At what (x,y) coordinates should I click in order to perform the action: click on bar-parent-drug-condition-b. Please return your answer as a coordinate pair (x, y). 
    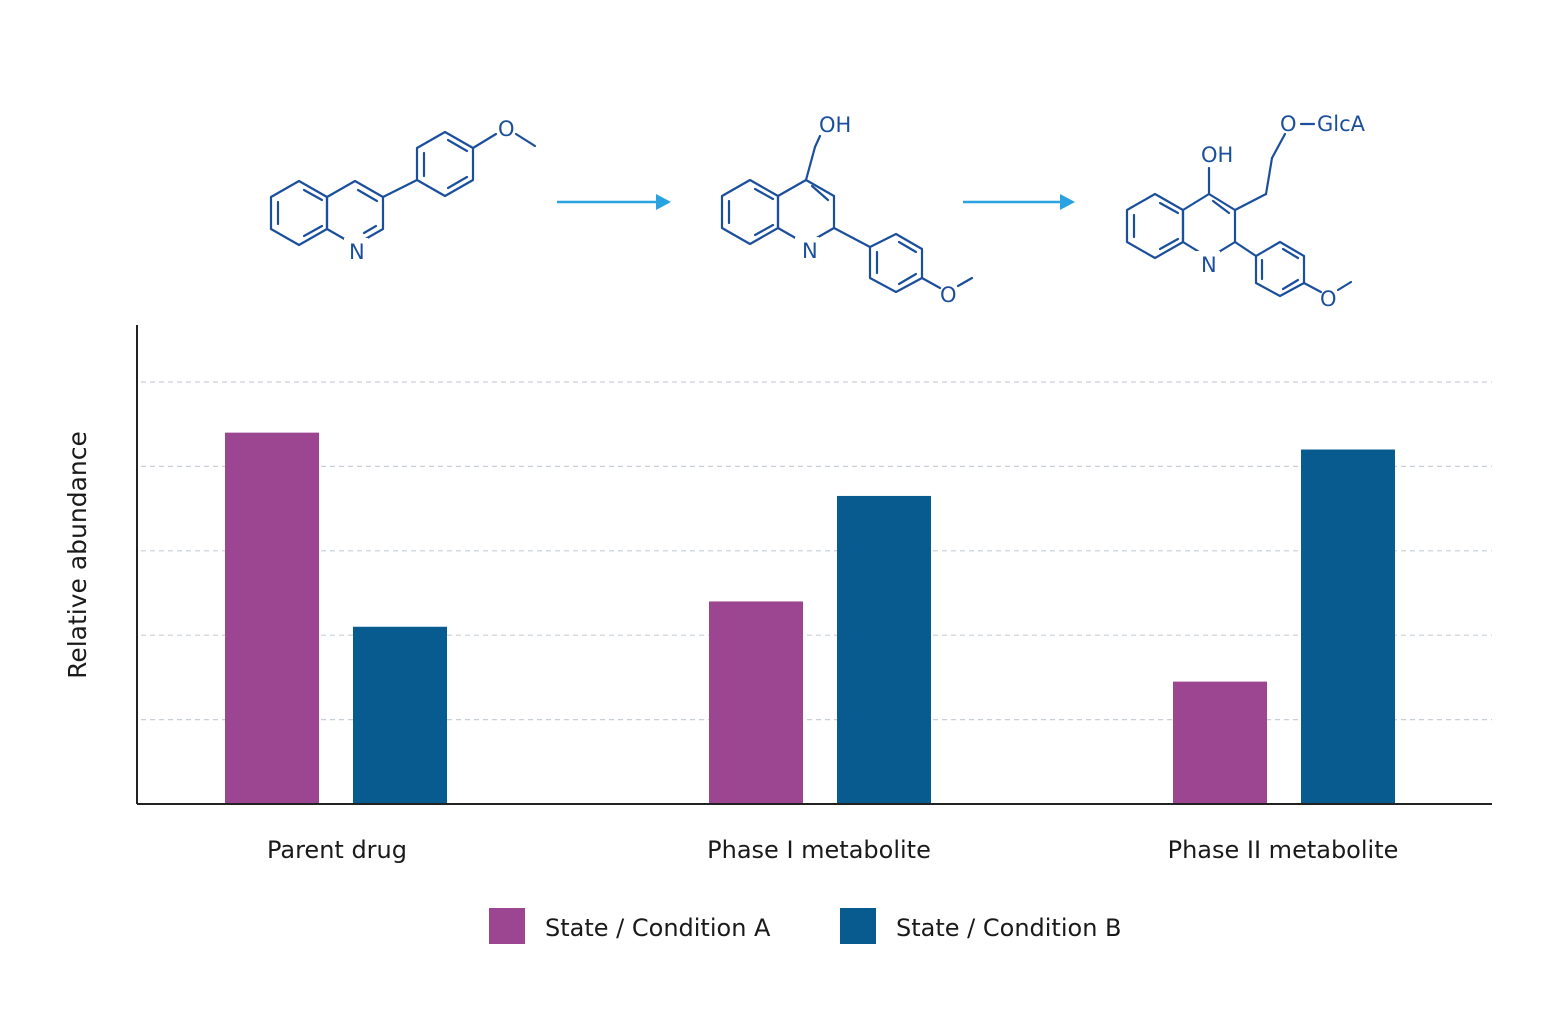
    Looking at the image, I should click on (400, 715).